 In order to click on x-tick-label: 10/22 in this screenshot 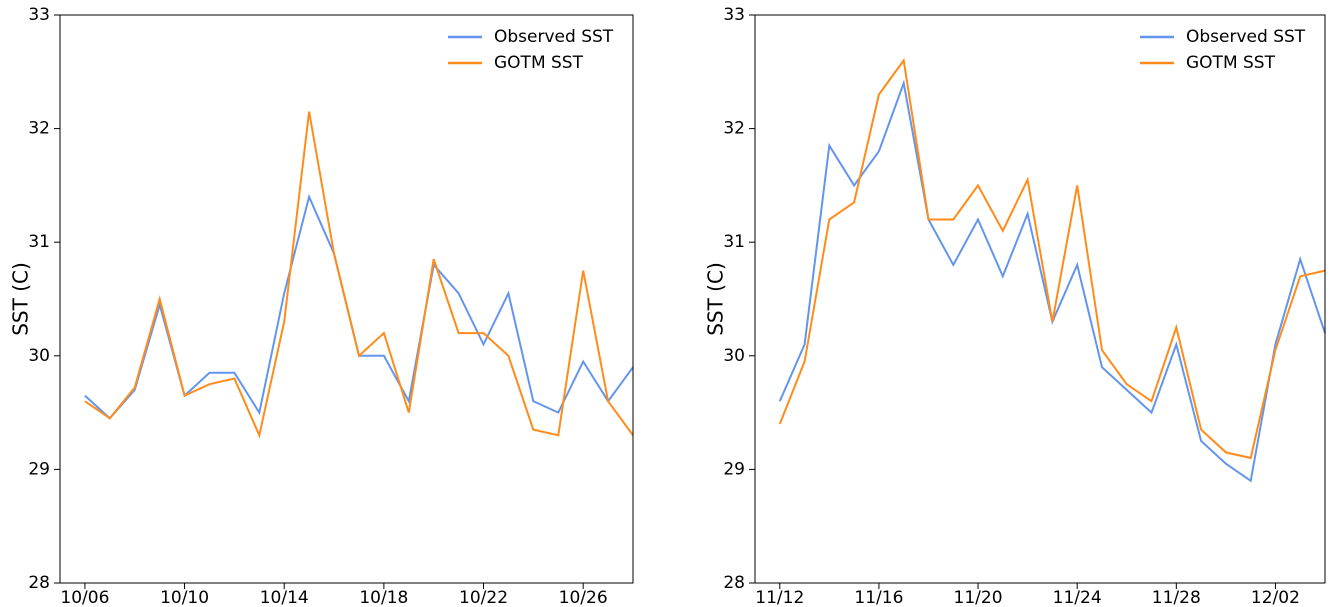, I will do `click(483, 597)`.